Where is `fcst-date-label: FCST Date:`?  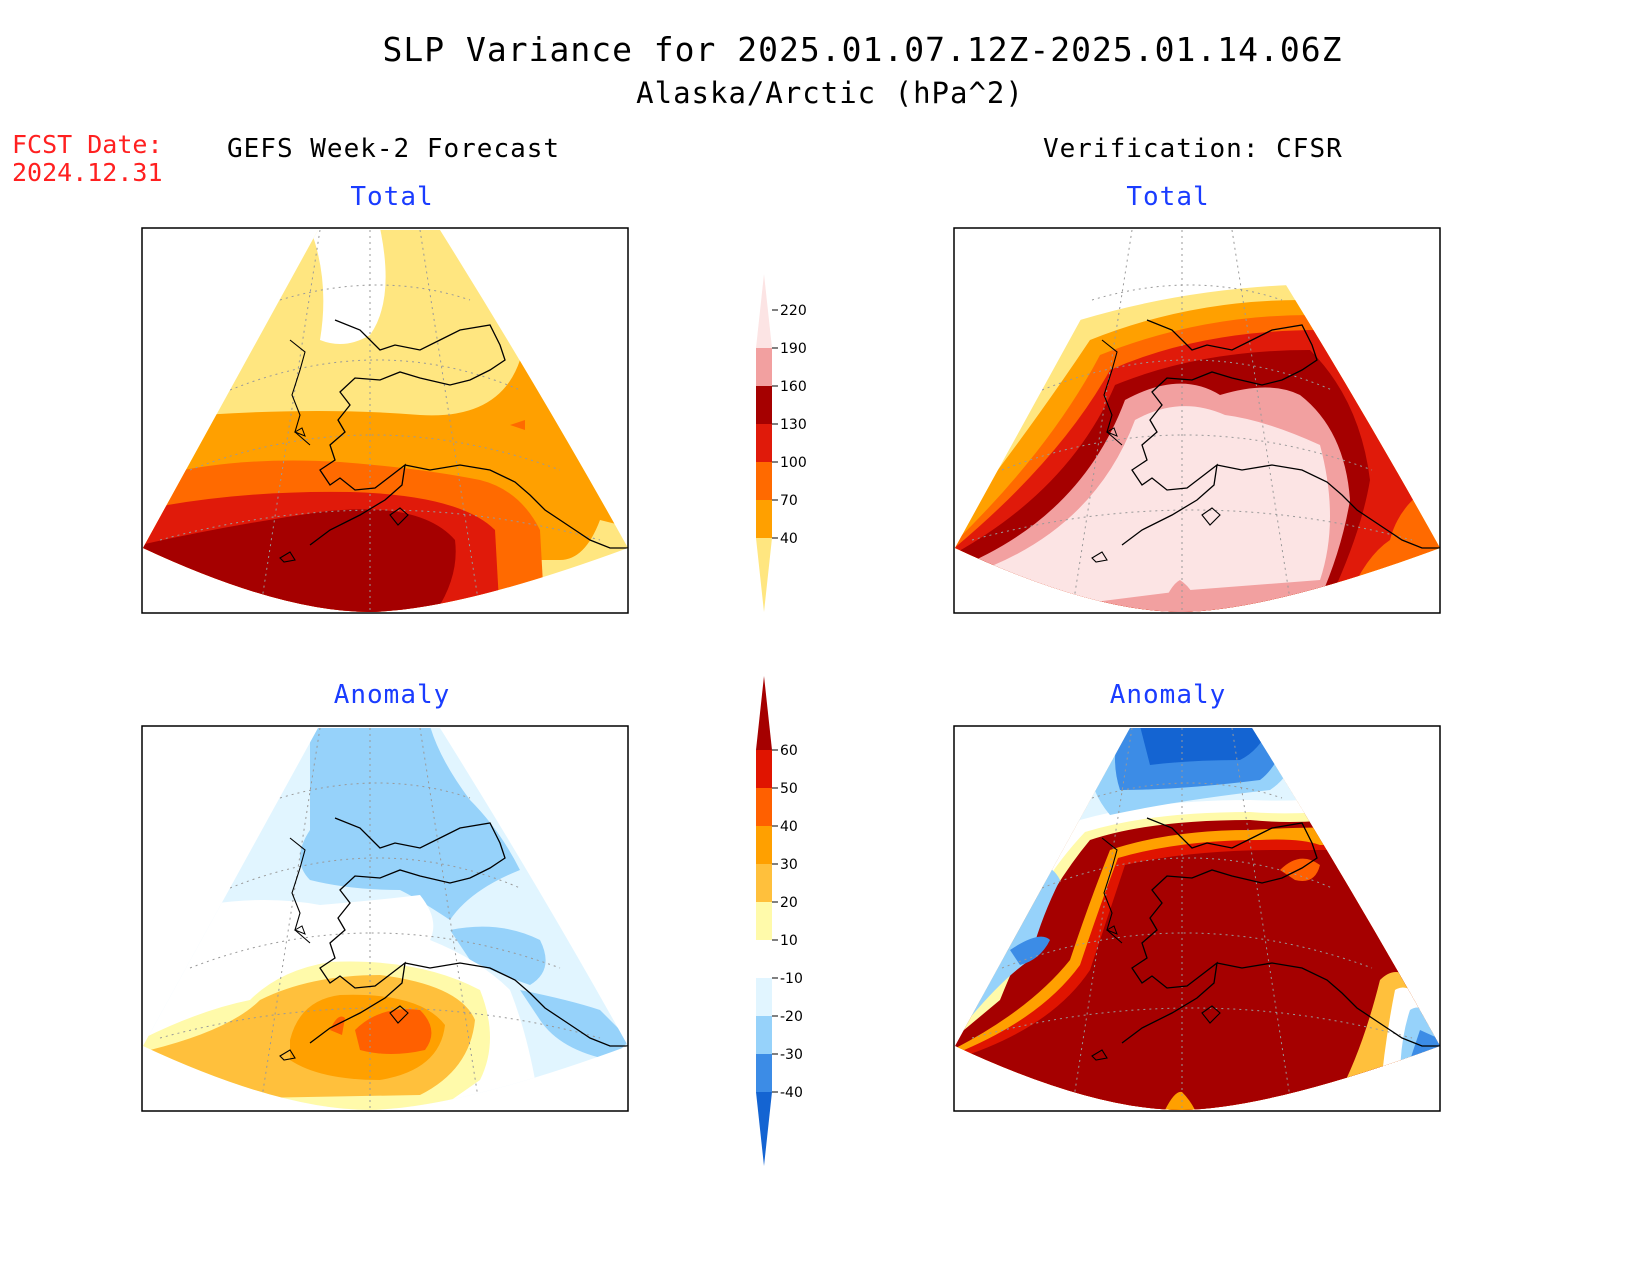
fcst-date-label: FCST Date: is located at coordinates (87, 144).